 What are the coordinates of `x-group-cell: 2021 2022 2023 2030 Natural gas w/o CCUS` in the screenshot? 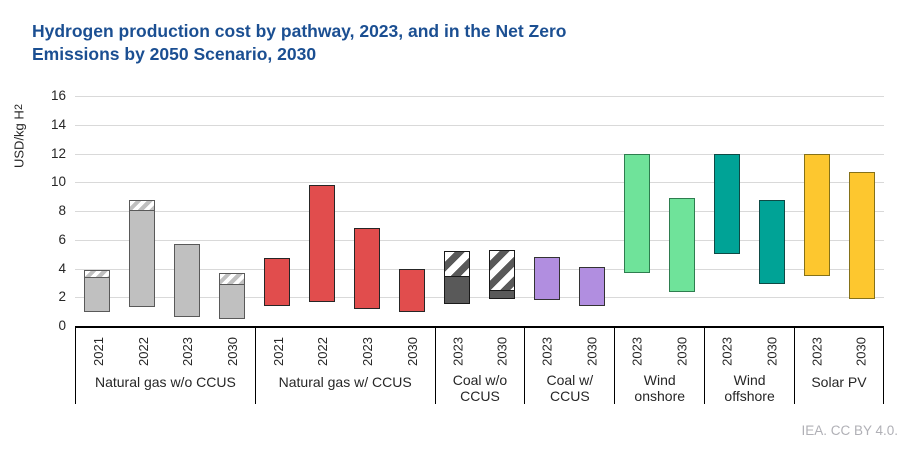 It's located at (165, 366).